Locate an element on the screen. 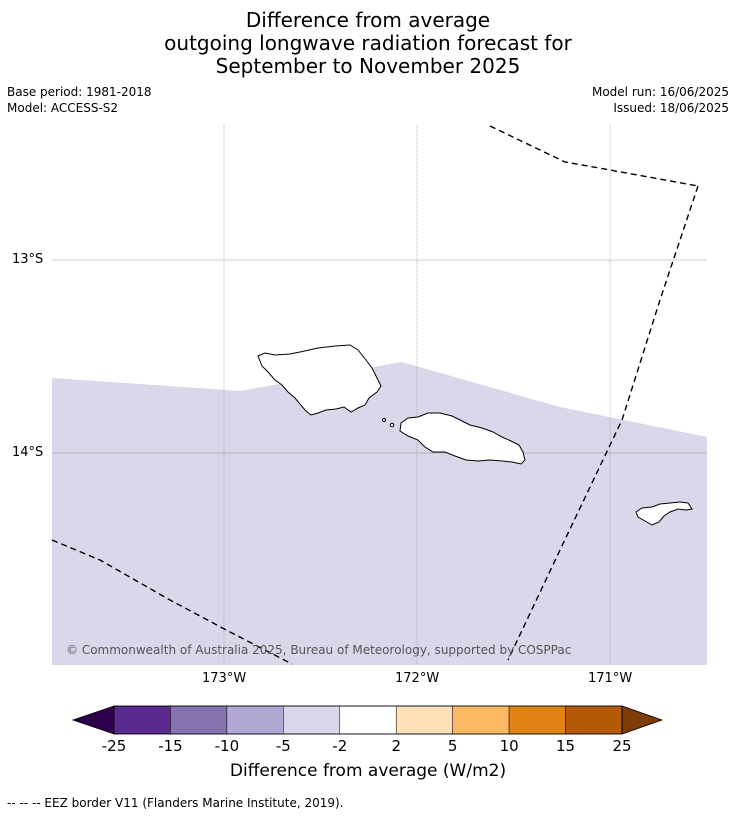  title-line-3: September to November 2025 is located at coordinates (368, 66).